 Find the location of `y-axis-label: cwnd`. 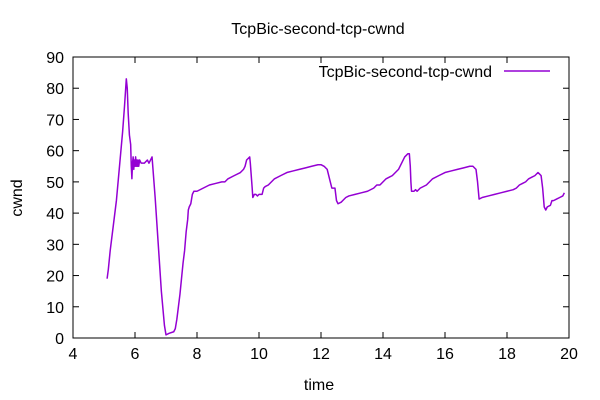

y-axis-label: cwnd is located at coordinates (17, 197).